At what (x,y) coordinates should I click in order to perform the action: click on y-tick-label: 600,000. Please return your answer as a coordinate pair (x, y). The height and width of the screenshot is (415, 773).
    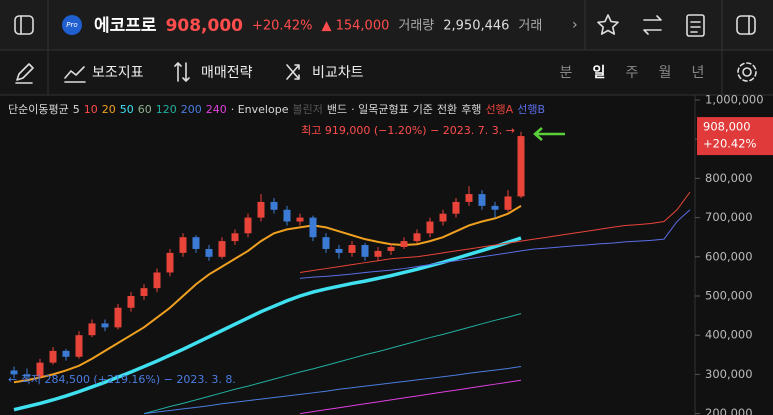
    Looking at the image, I should click on (729, 256).